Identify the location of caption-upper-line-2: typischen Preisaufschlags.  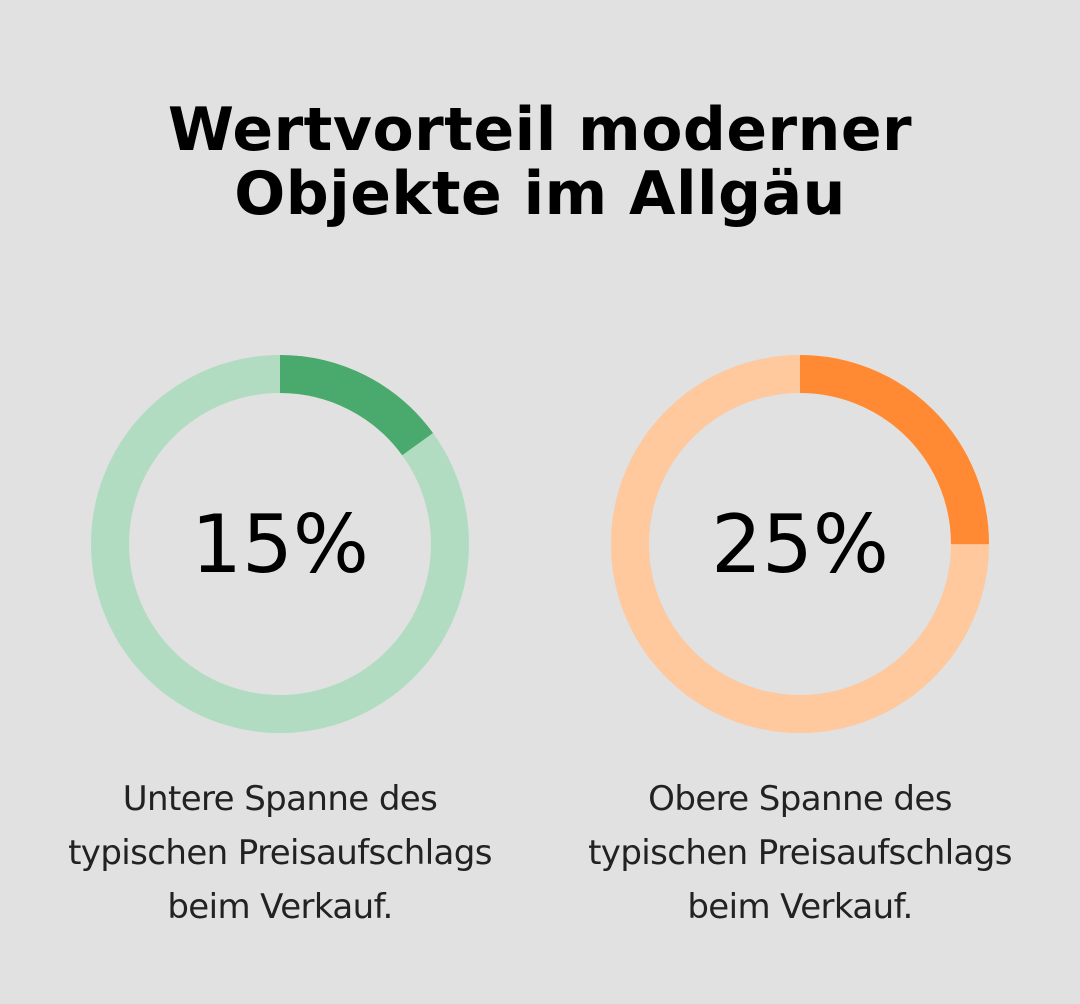
(800, 853).